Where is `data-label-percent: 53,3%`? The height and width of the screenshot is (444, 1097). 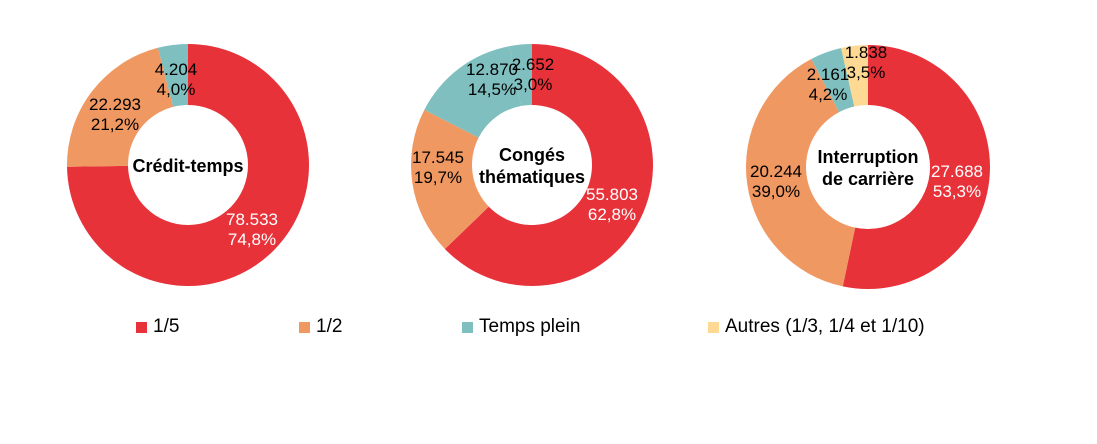 data-label-percent: 53,3% is located at coordinates (957, 191).